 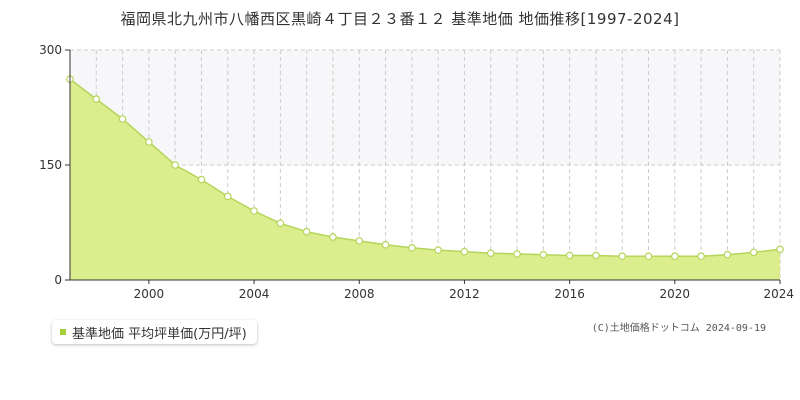 What do you see at coordinates (175, 165) in the screenshot?
I see `data-point-2001` at bounding box center [175, 165].